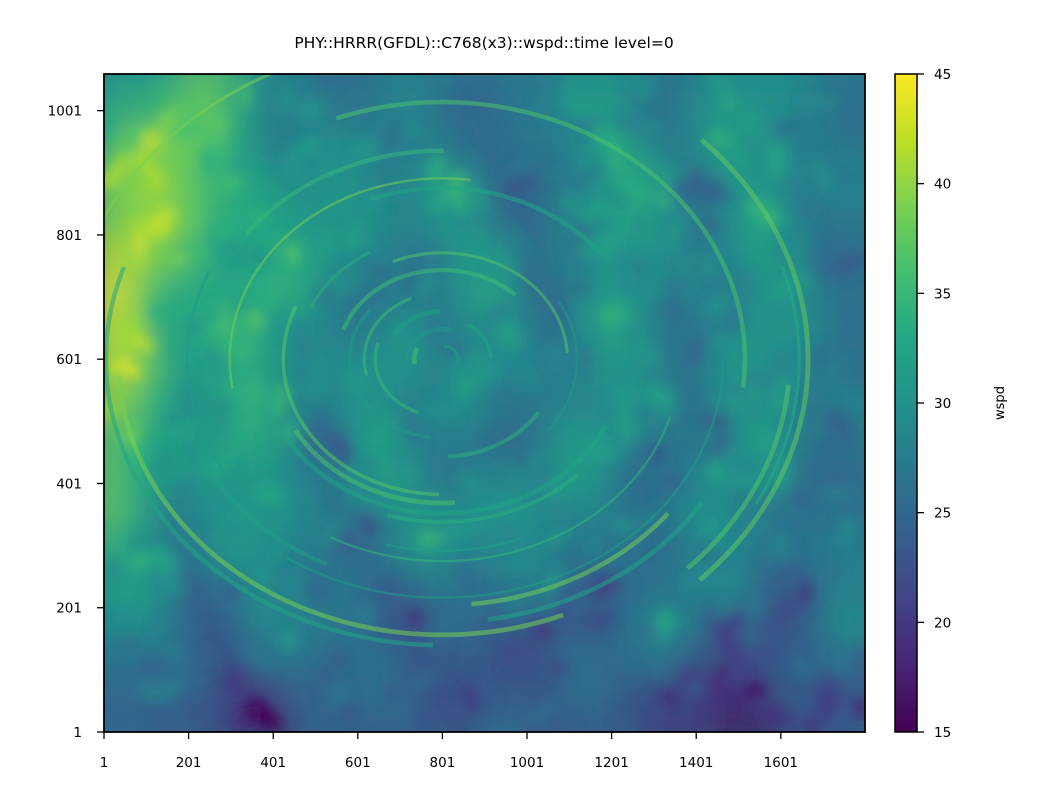 The width and height of the screenshot is (1039, 803). Describe the element at coordinates (69, 484) in the screenshot. I see `y-tick-label: 401` at that location.